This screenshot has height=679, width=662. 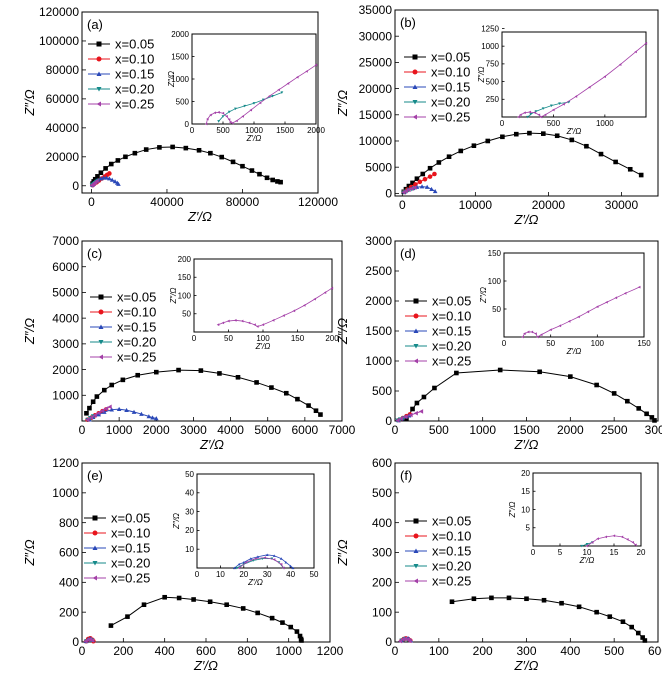 I want to click on x-tick-label: 120000, so click(x=318, y=202).